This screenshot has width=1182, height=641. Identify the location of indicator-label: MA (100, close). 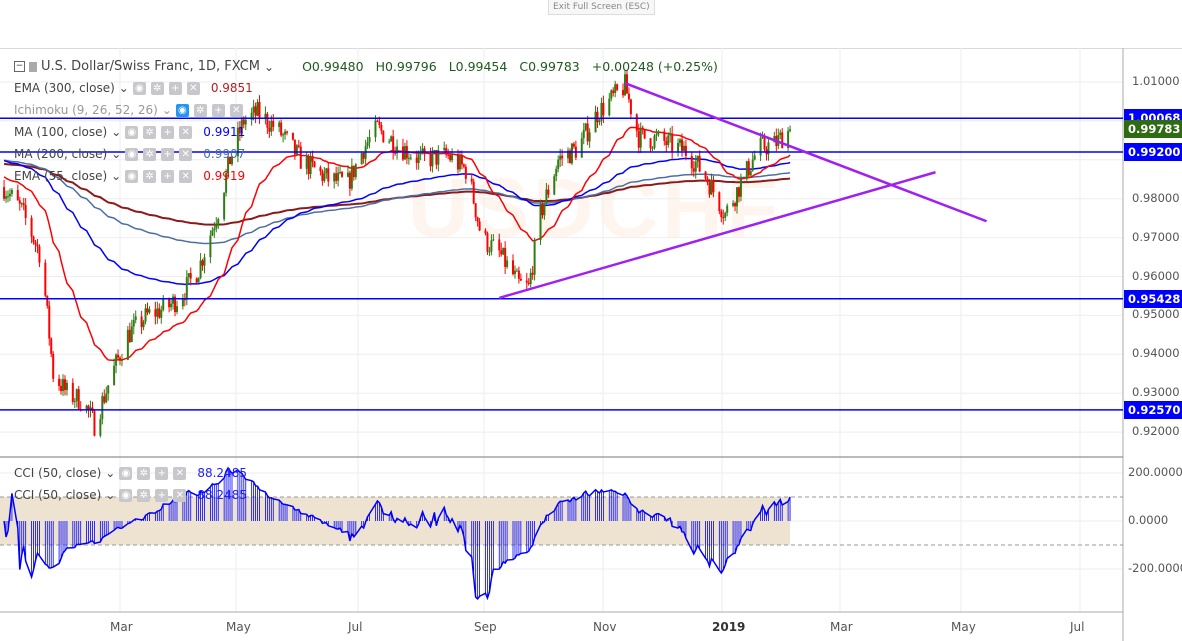
(61, 132).